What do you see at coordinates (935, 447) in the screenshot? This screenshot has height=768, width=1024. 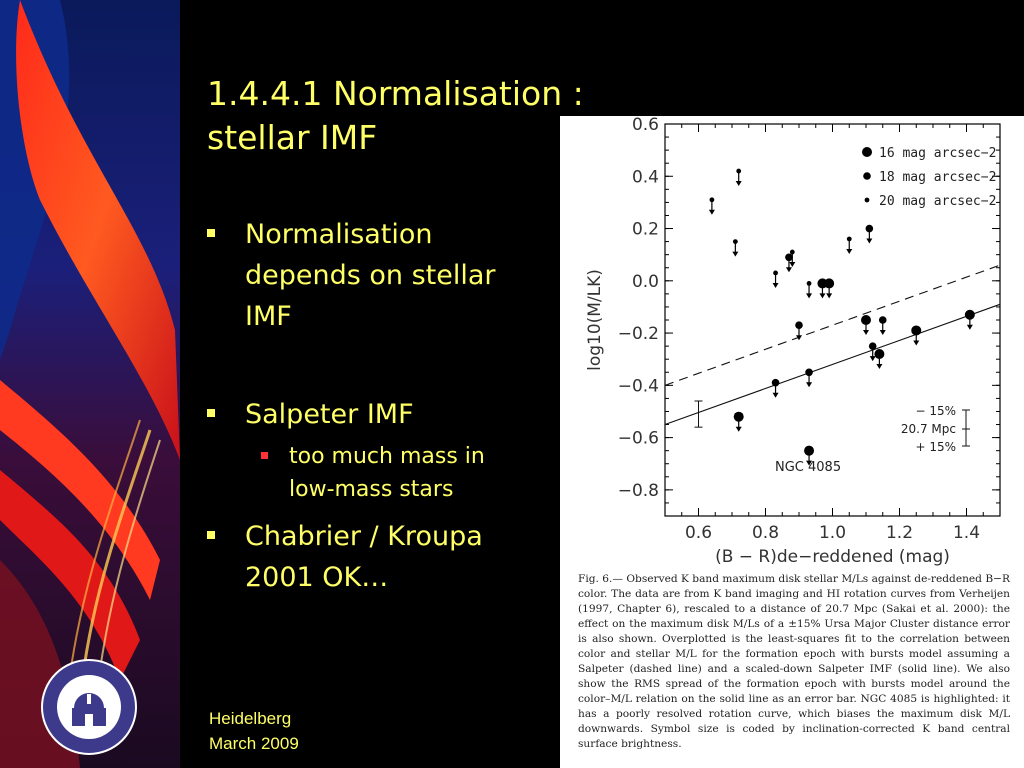 I see `distance-plus-label: + 15%` at bounding box center [935, 447].